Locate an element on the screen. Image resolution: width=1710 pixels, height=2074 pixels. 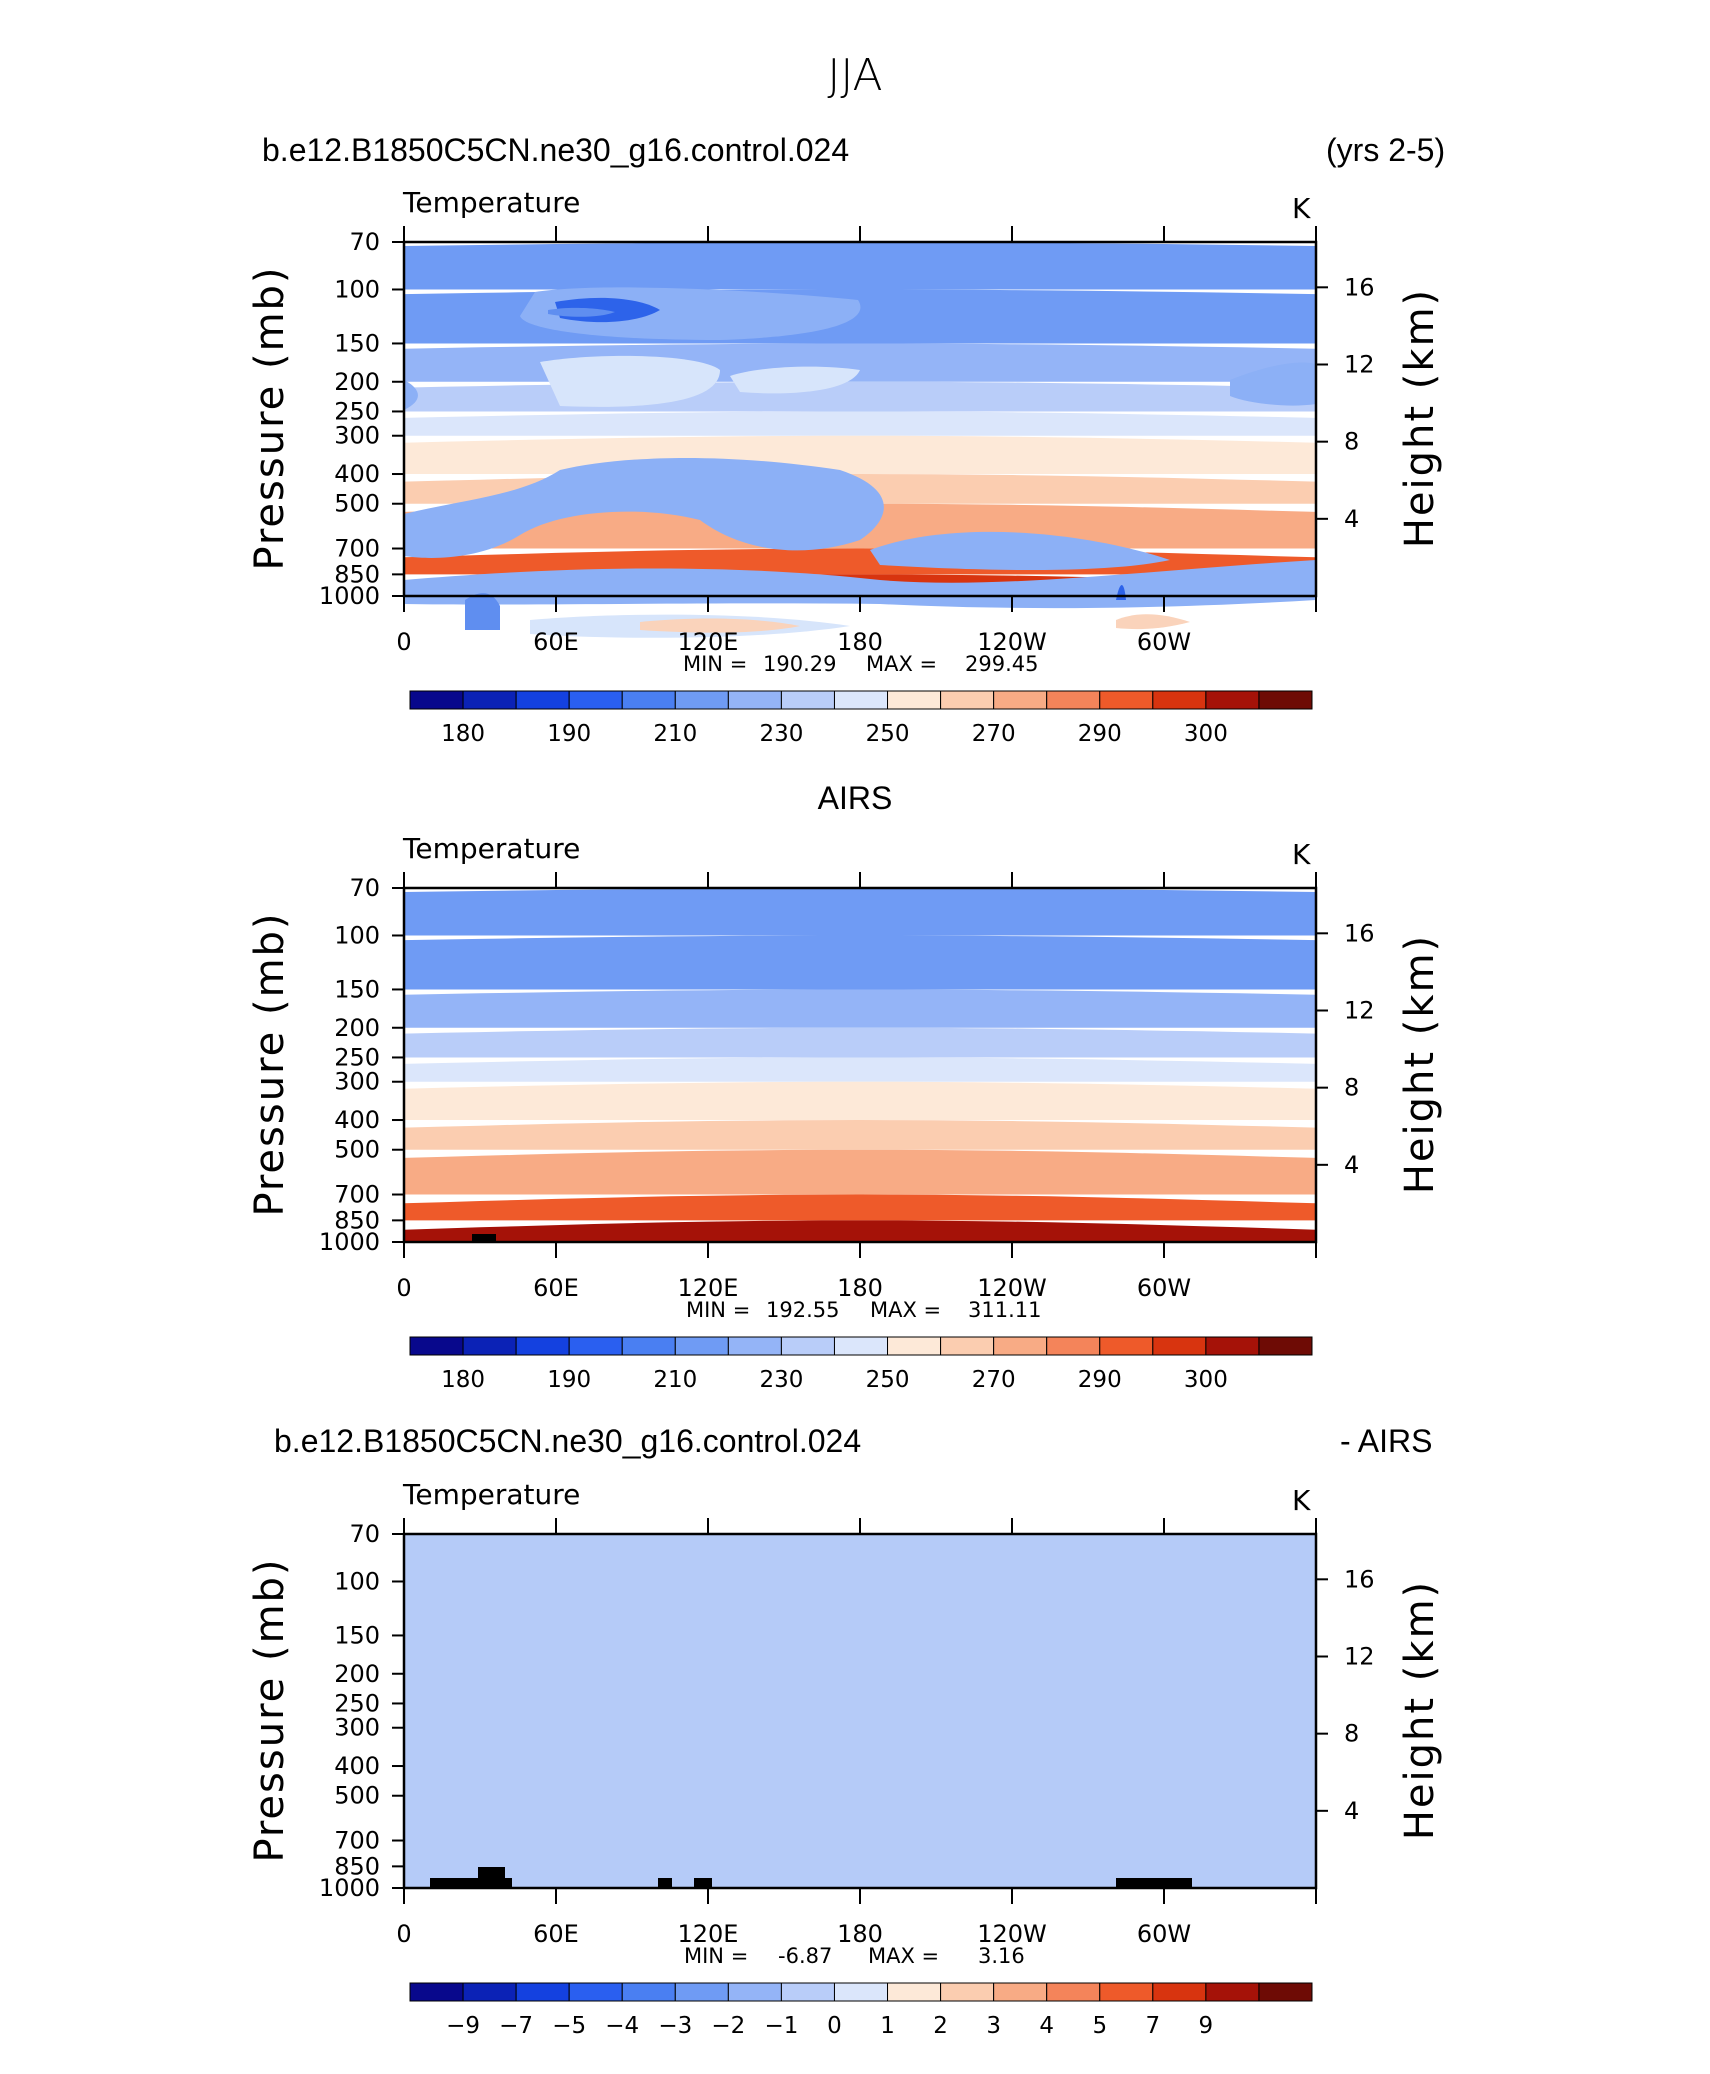
panel1-colorbar: 180 190 210 230 250 270 290 300 is located at coordinates (861, 718).